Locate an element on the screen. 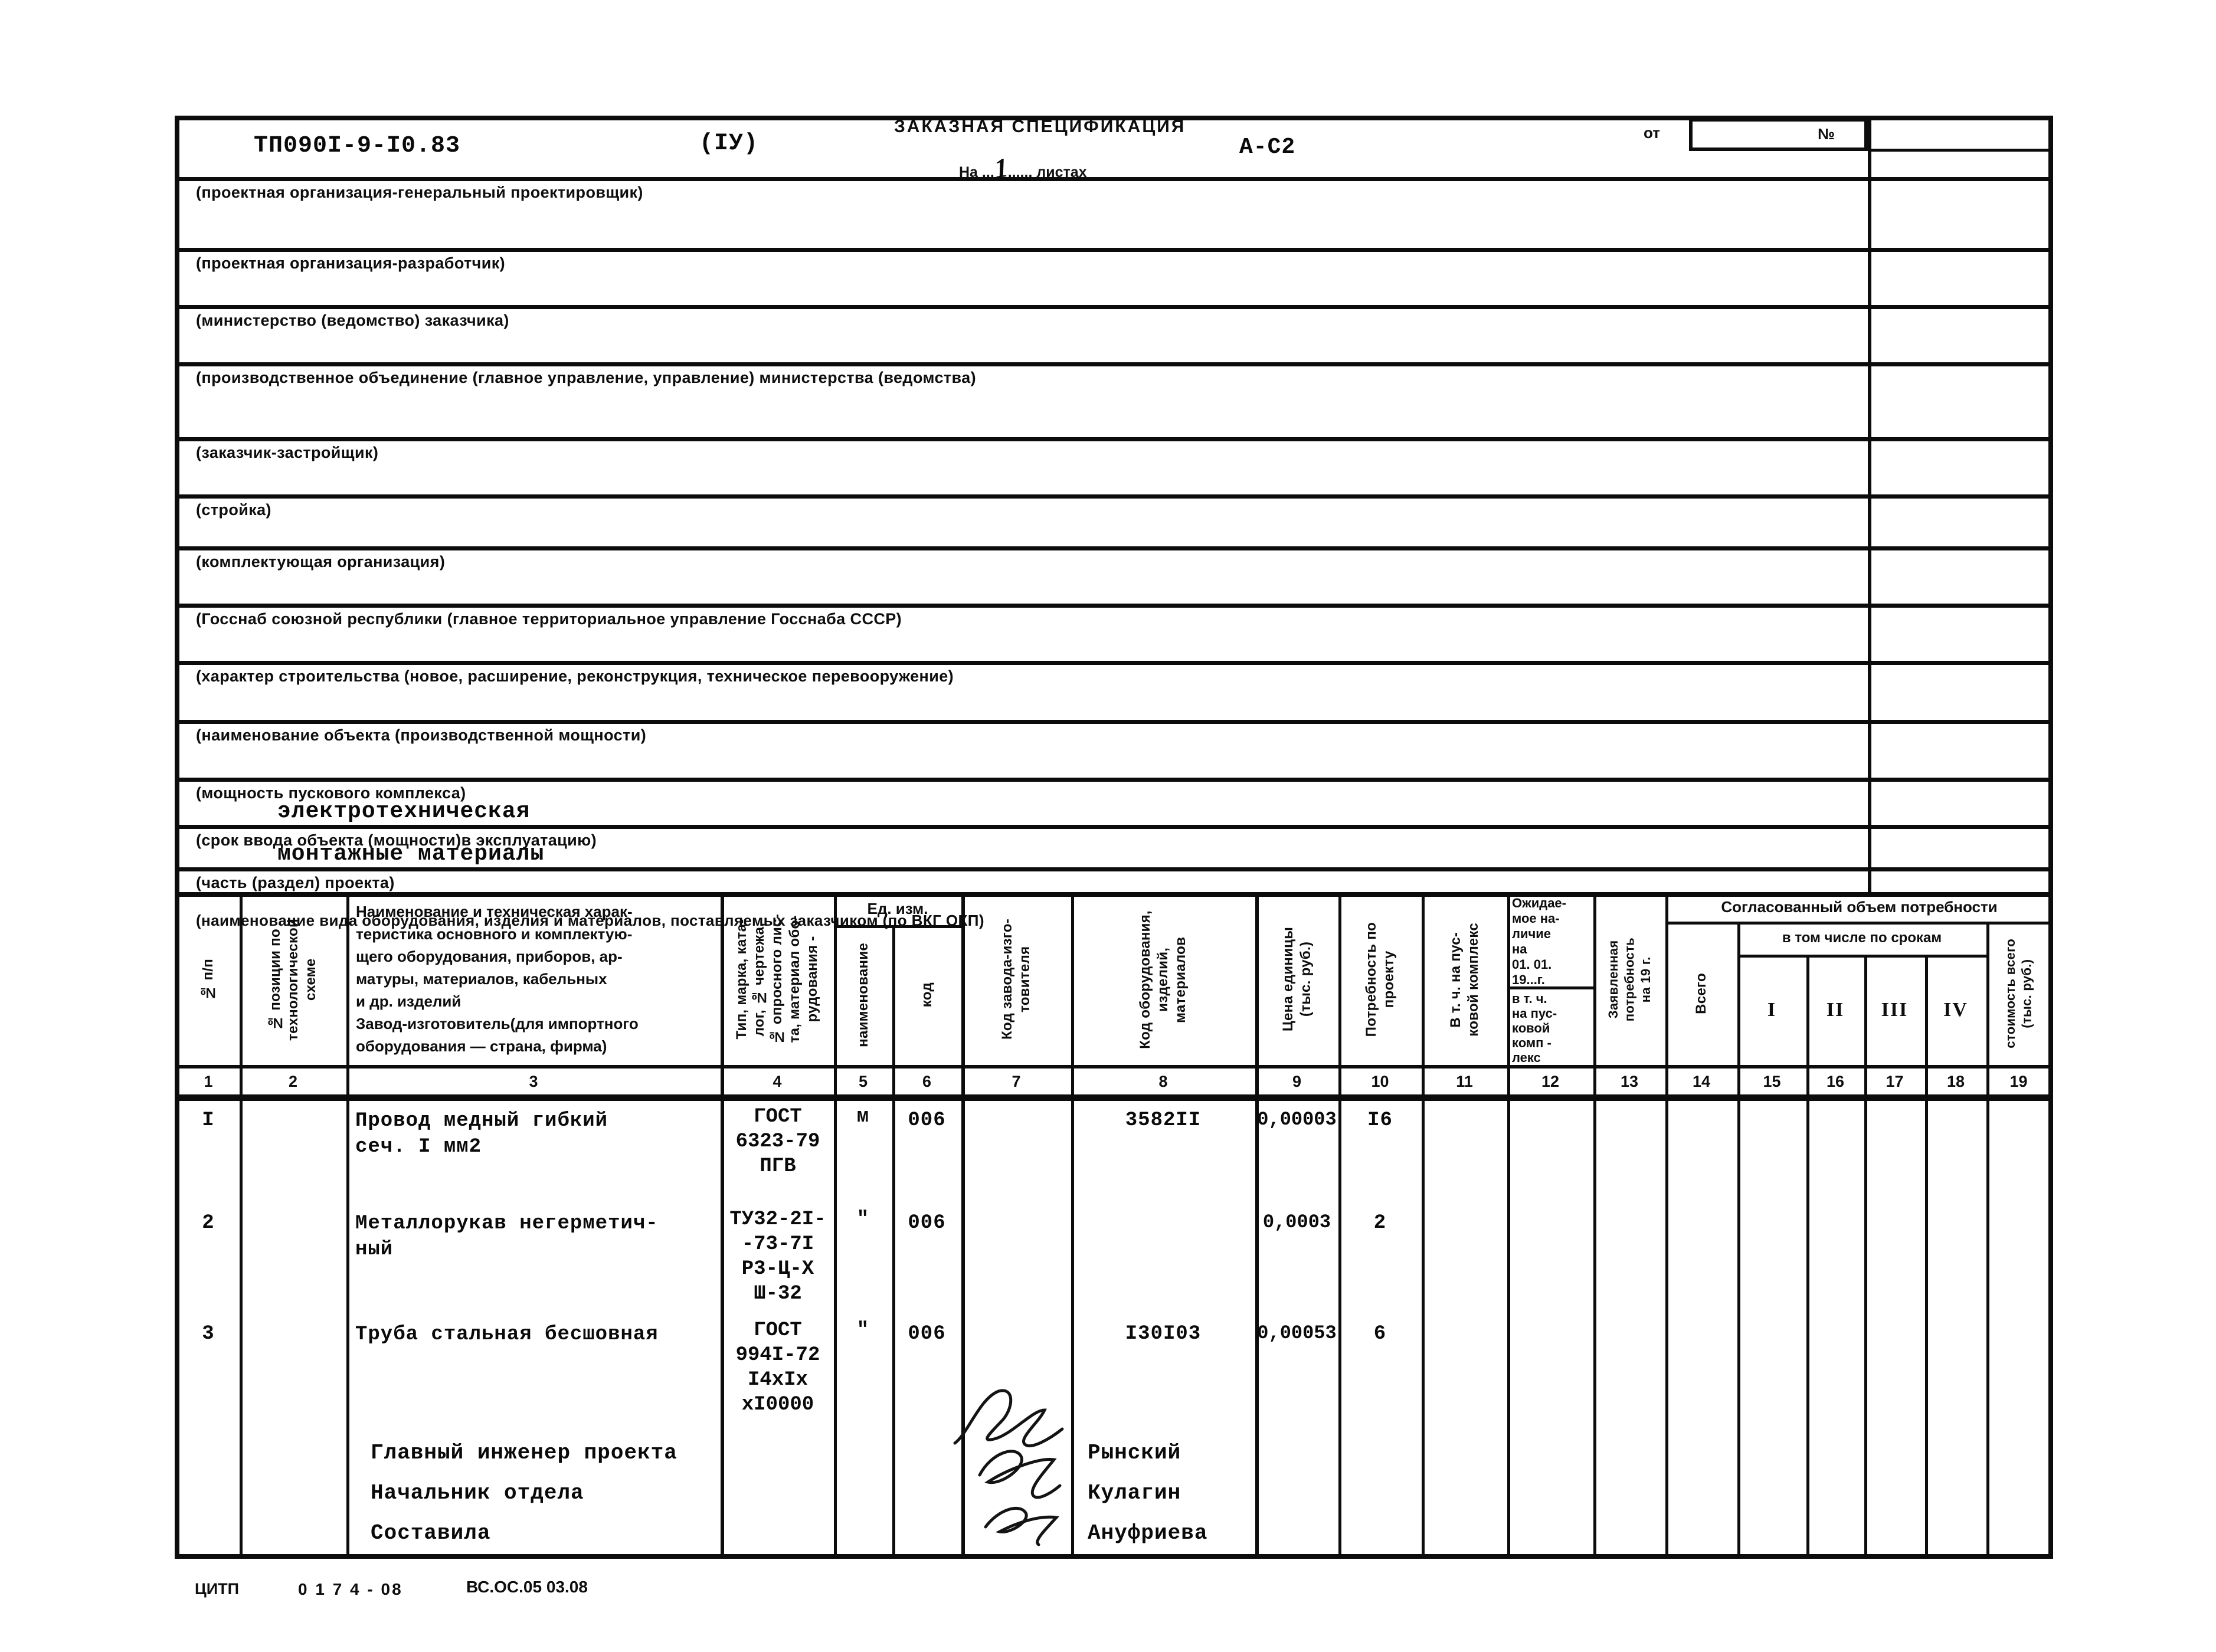  by-terms-group-header: в том числе по срокам is located at coordinates (1862, 938).